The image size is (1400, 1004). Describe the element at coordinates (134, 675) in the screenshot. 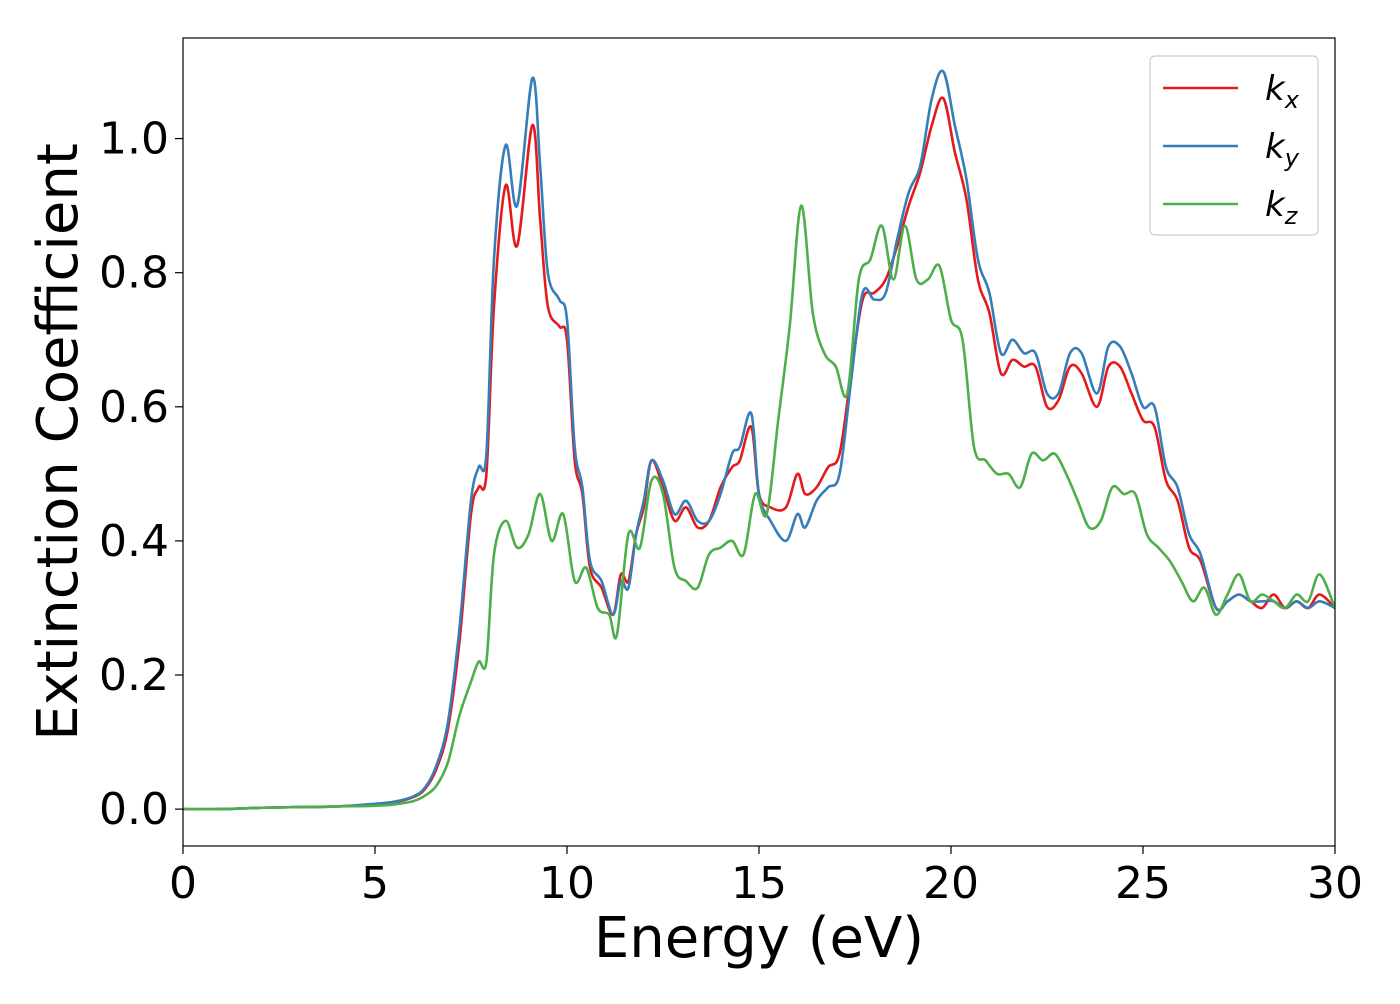

I see `y-tick-label: 0.2` at that location.